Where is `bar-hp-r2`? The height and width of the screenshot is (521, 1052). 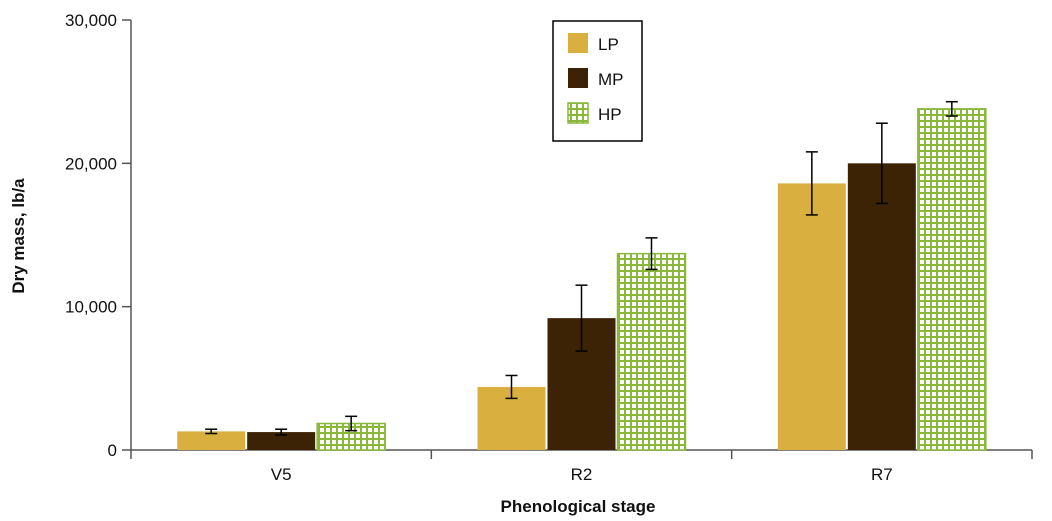
bar-hp-r2 is located at coordinates (651, 351).